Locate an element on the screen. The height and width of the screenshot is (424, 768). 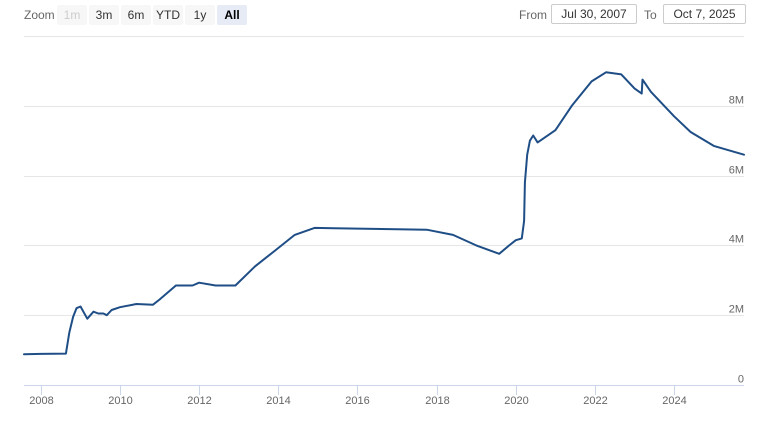
zoom-3m-button: 3m is located at coordinates (104, 15).